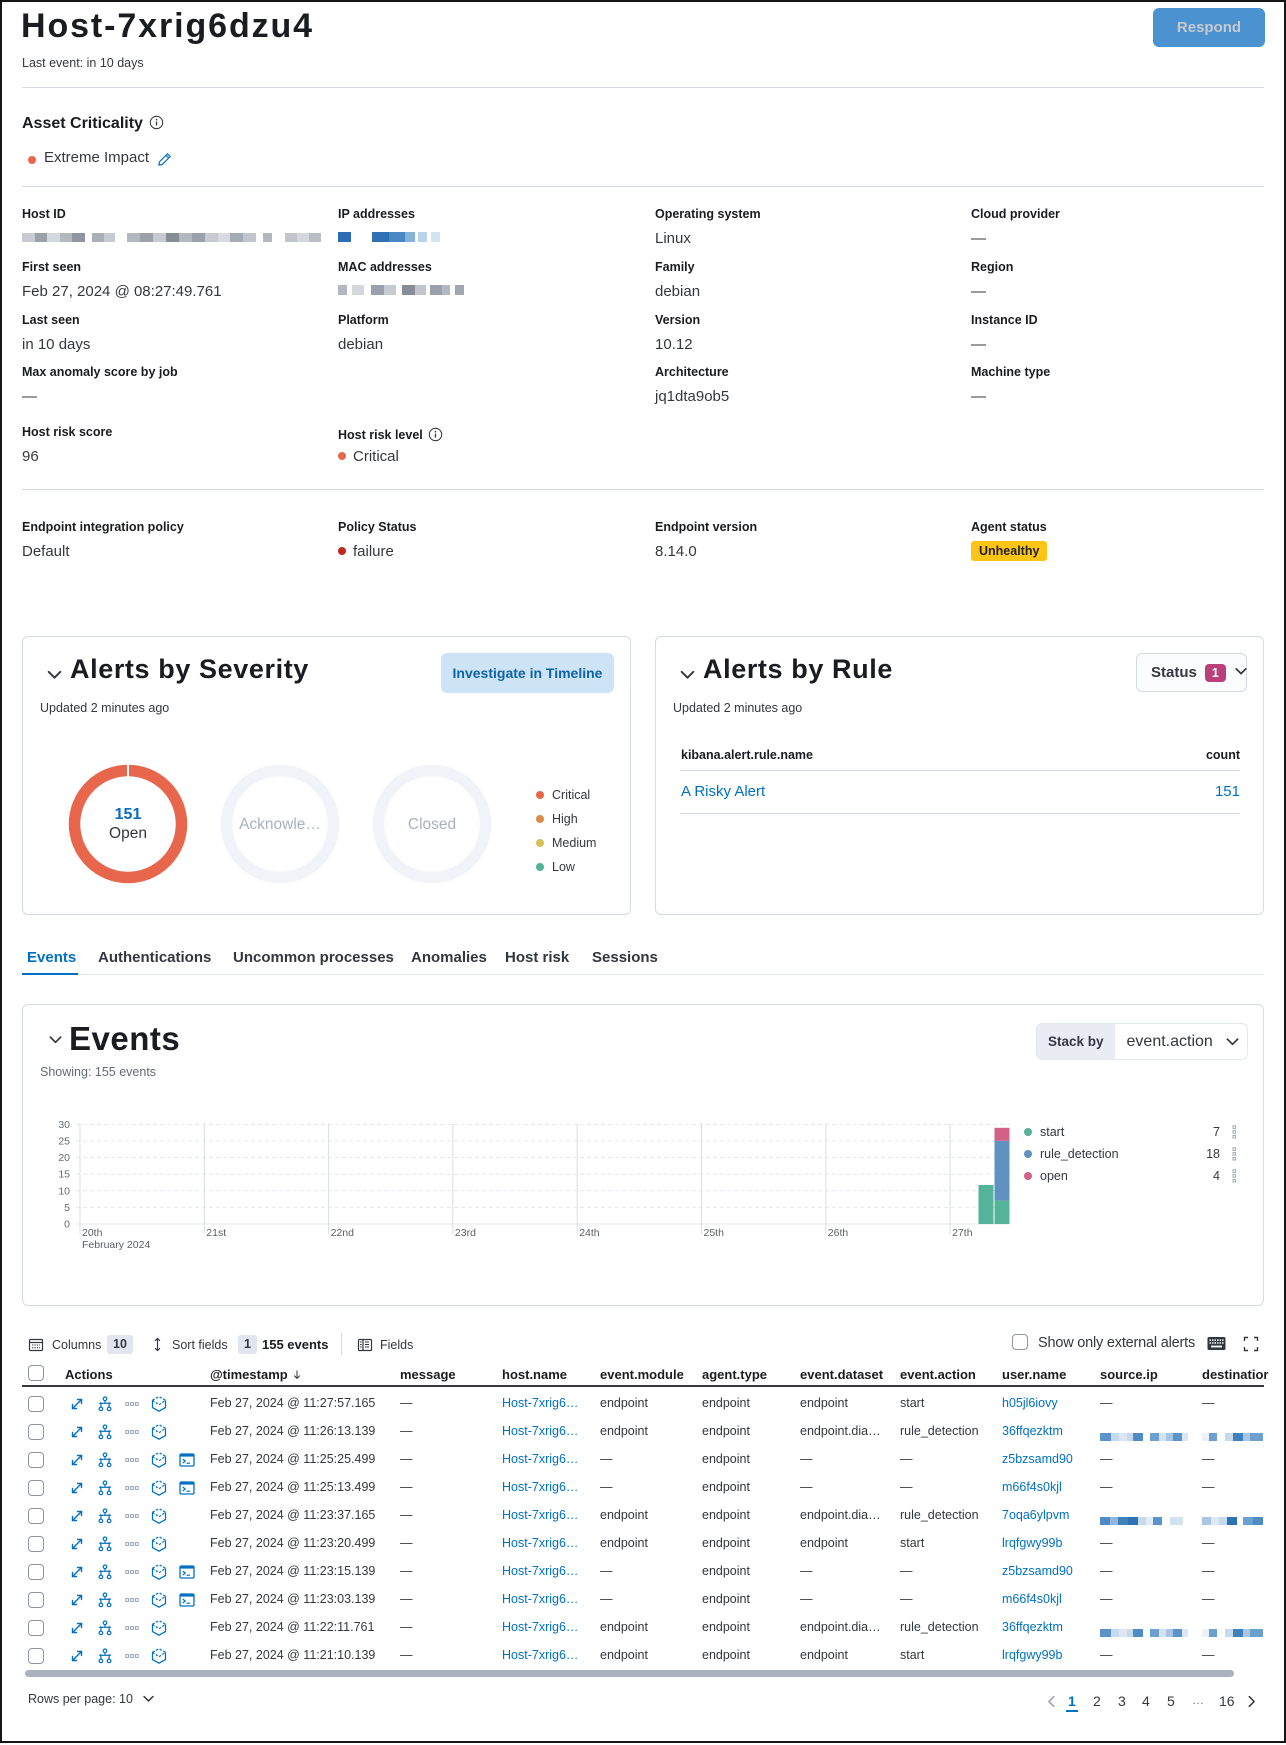 The width and height of the screenshot is (1286, 1745). What do you see at coordinates (92, 1233) in the screenshot?
I see `svg-text: 20th` at bounding box center [92, 1233].